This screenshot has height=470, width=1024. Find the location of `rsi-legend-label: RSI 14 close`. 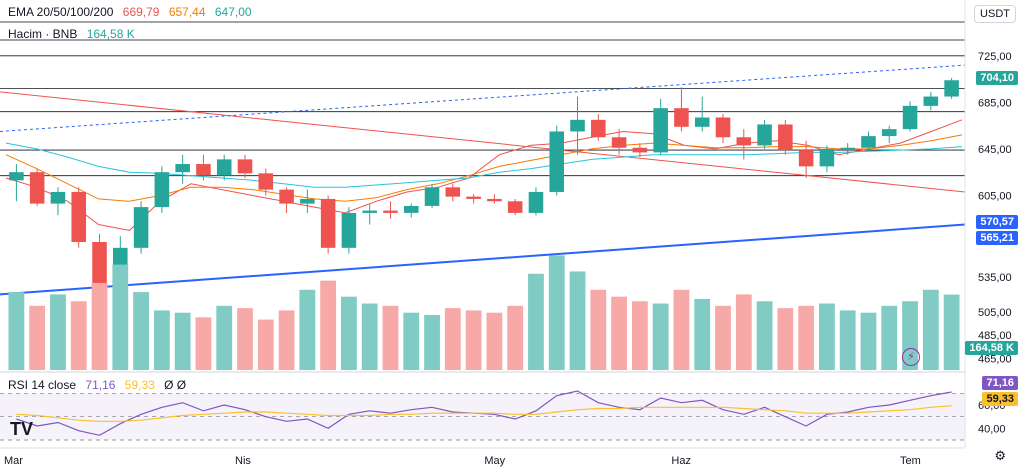

rsi-legend-label: RSI 14 close is located at coordinates (42, 385).